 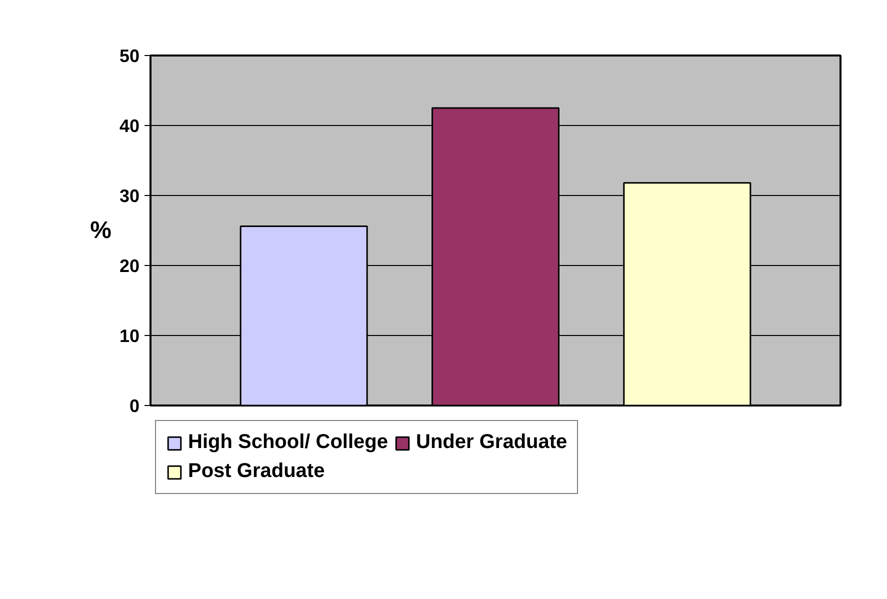 What do you see at coordinates (492, 442) in the screenshot?
I see `legend-label: Under Graduate` at bounding box center [492, 442].